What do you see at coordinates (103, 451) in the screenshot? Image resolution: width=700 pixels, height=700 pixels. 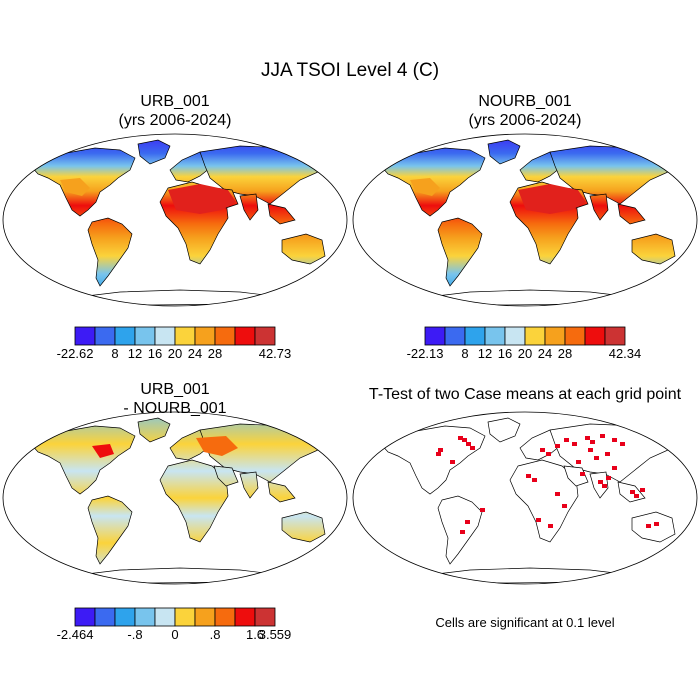 I see `warm-anomaly` at bounding box center [103, 451].